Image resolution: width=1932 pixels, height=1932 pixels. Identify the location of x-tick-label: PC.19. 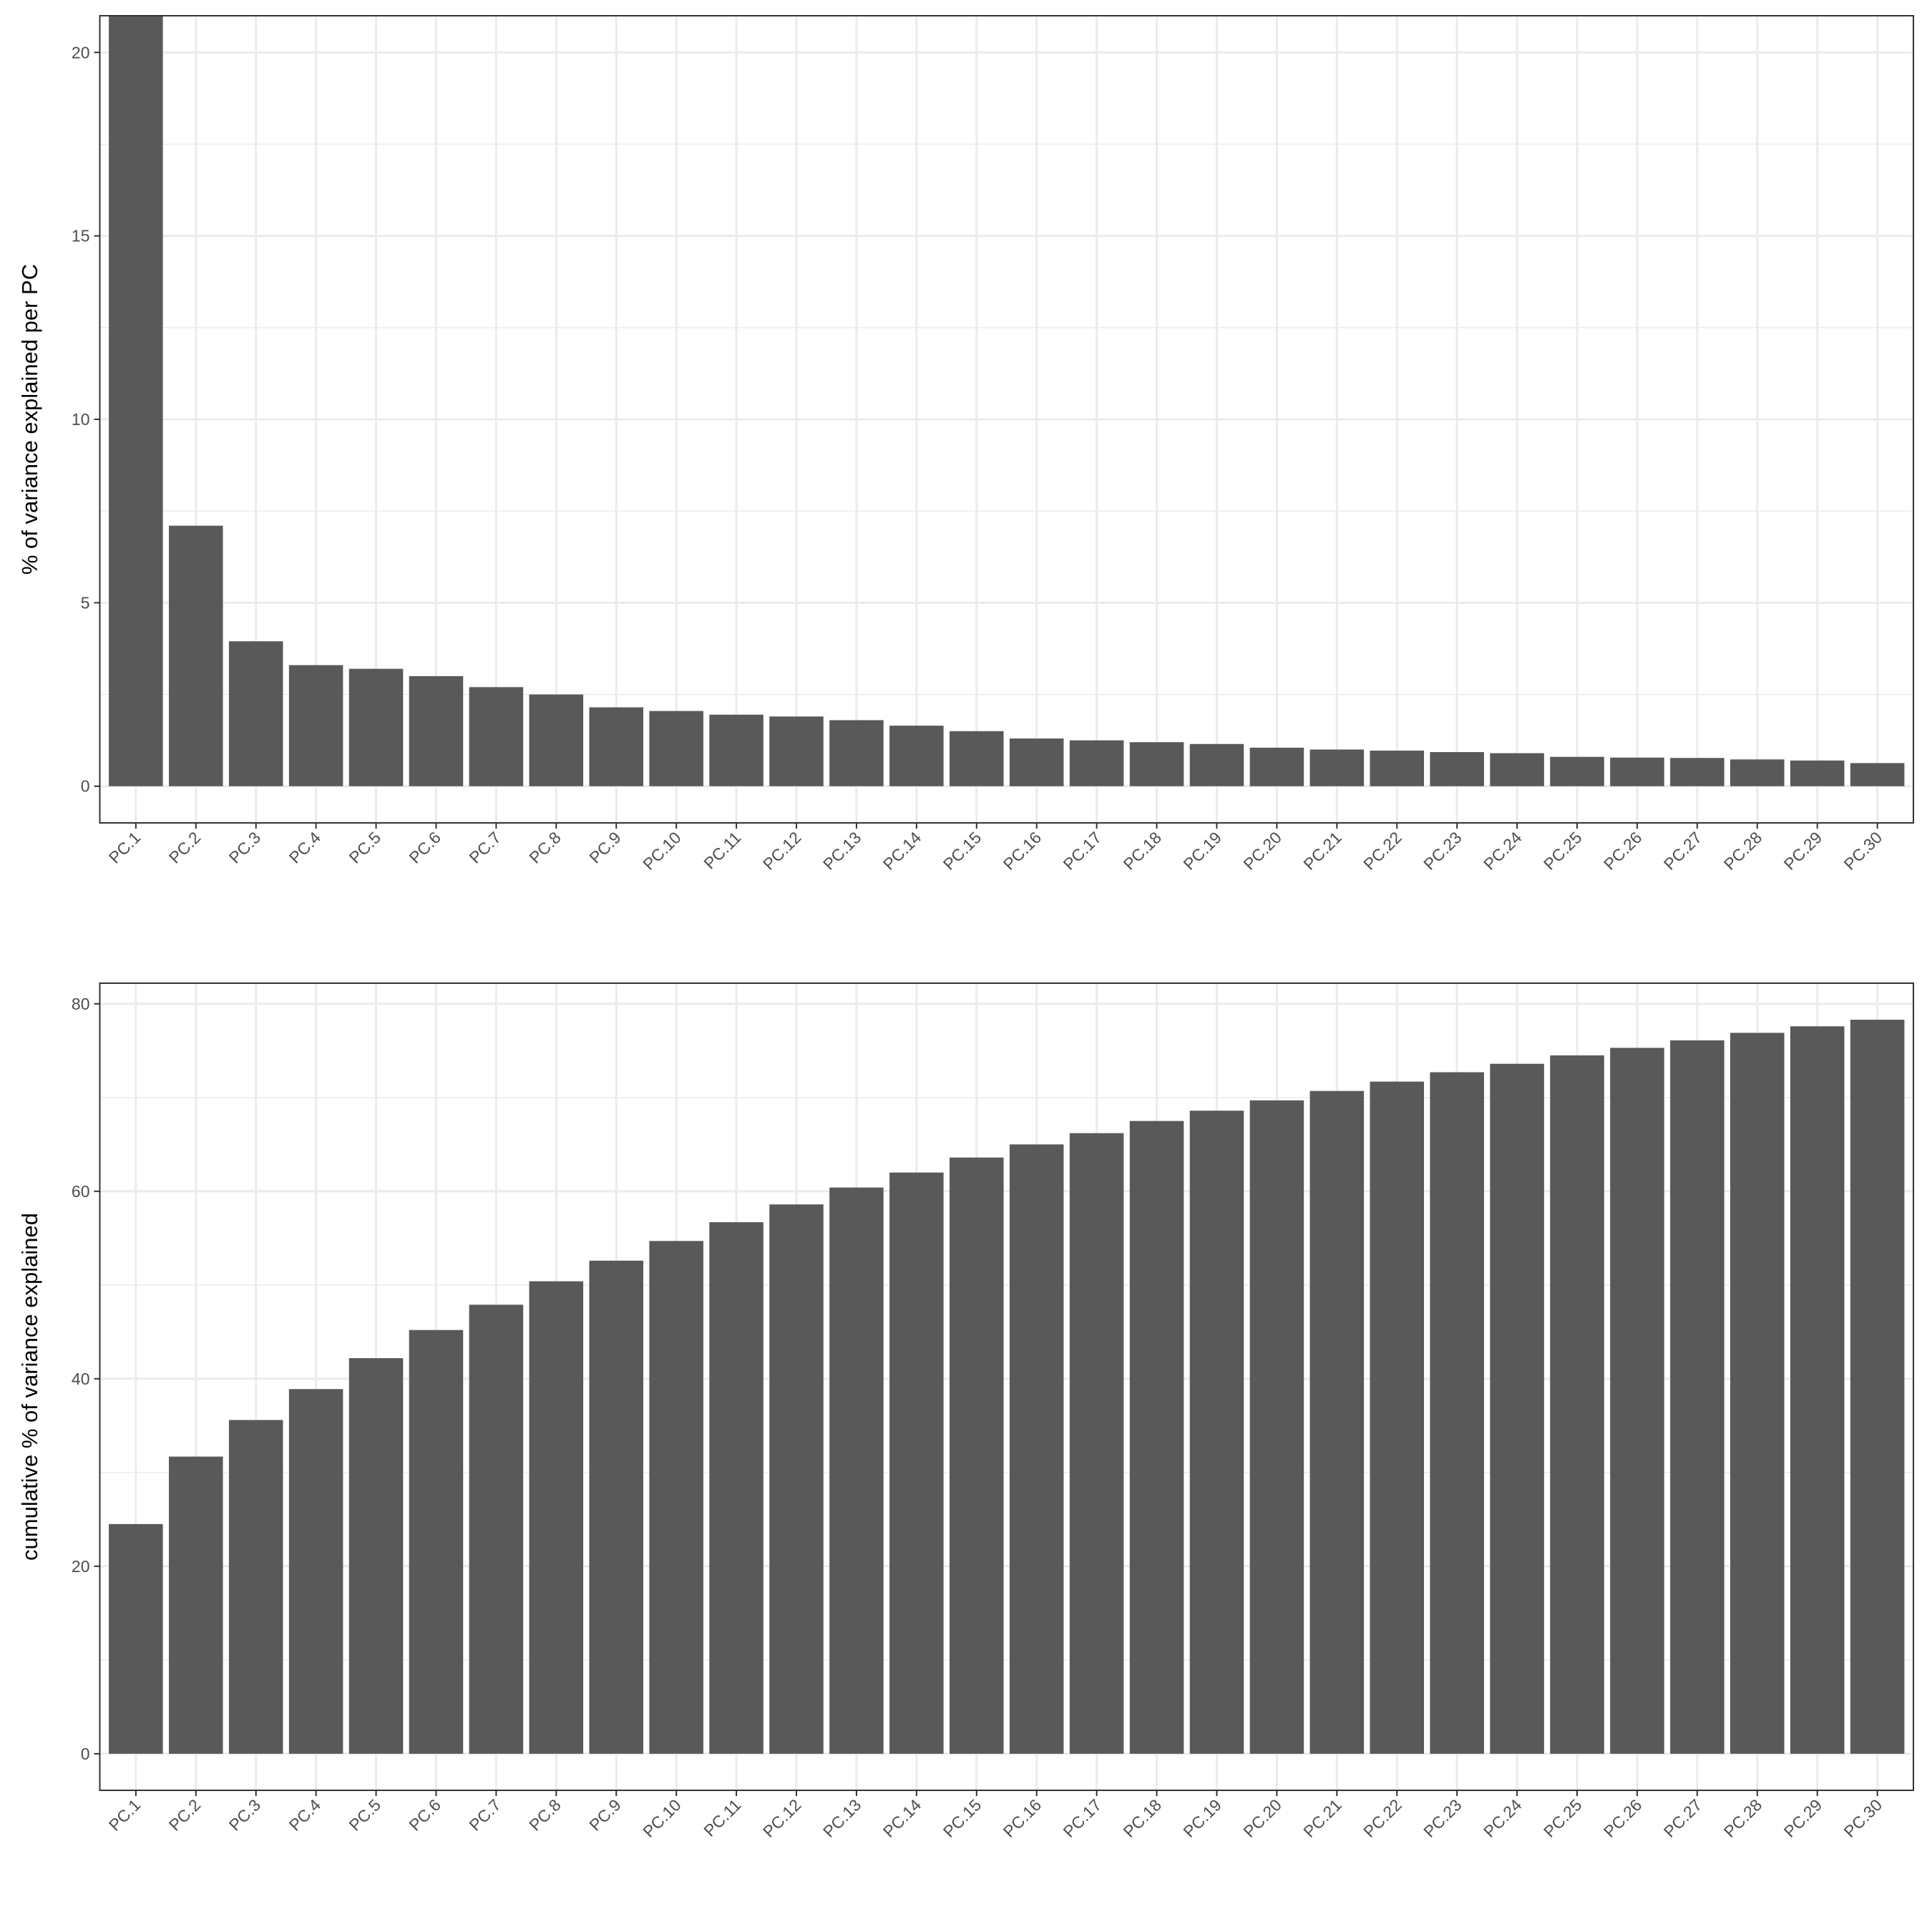
(1202, 851).